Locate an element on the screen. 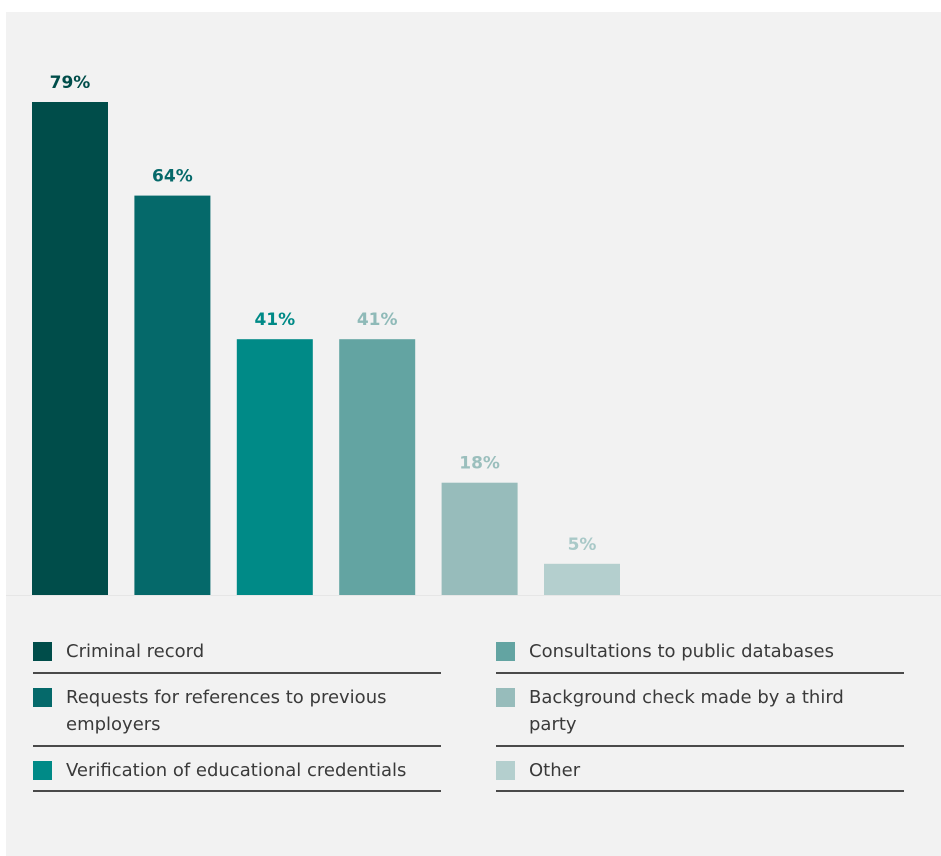  data-label-5: 18% is located at coordinates (479, 464).